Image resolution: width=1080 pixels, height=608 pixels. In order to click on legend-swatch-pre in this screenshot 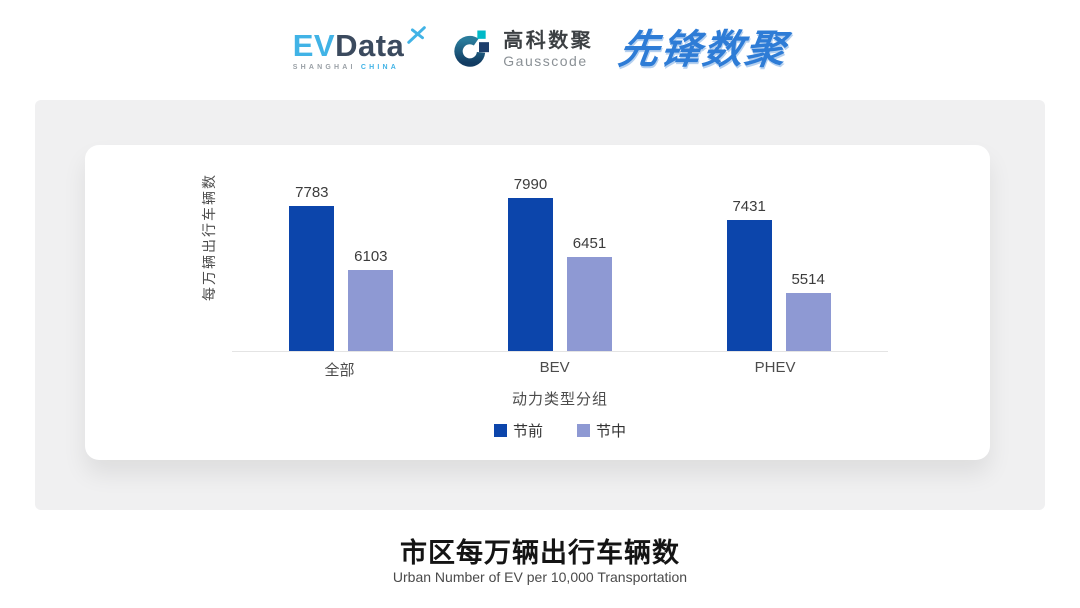, I will do `click(500, 430)`.